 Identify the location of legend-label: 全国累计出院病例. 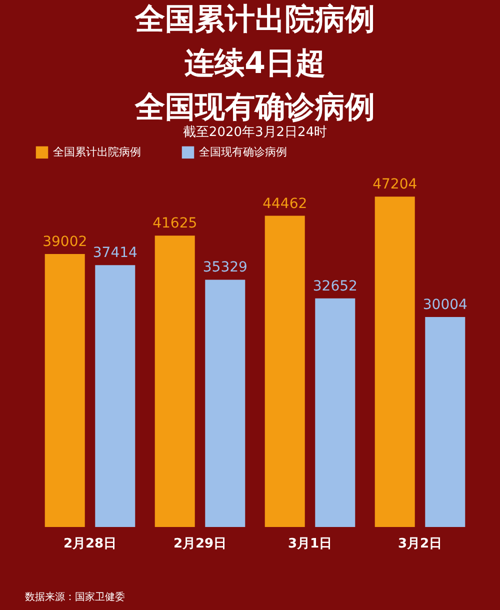
(97, 151).